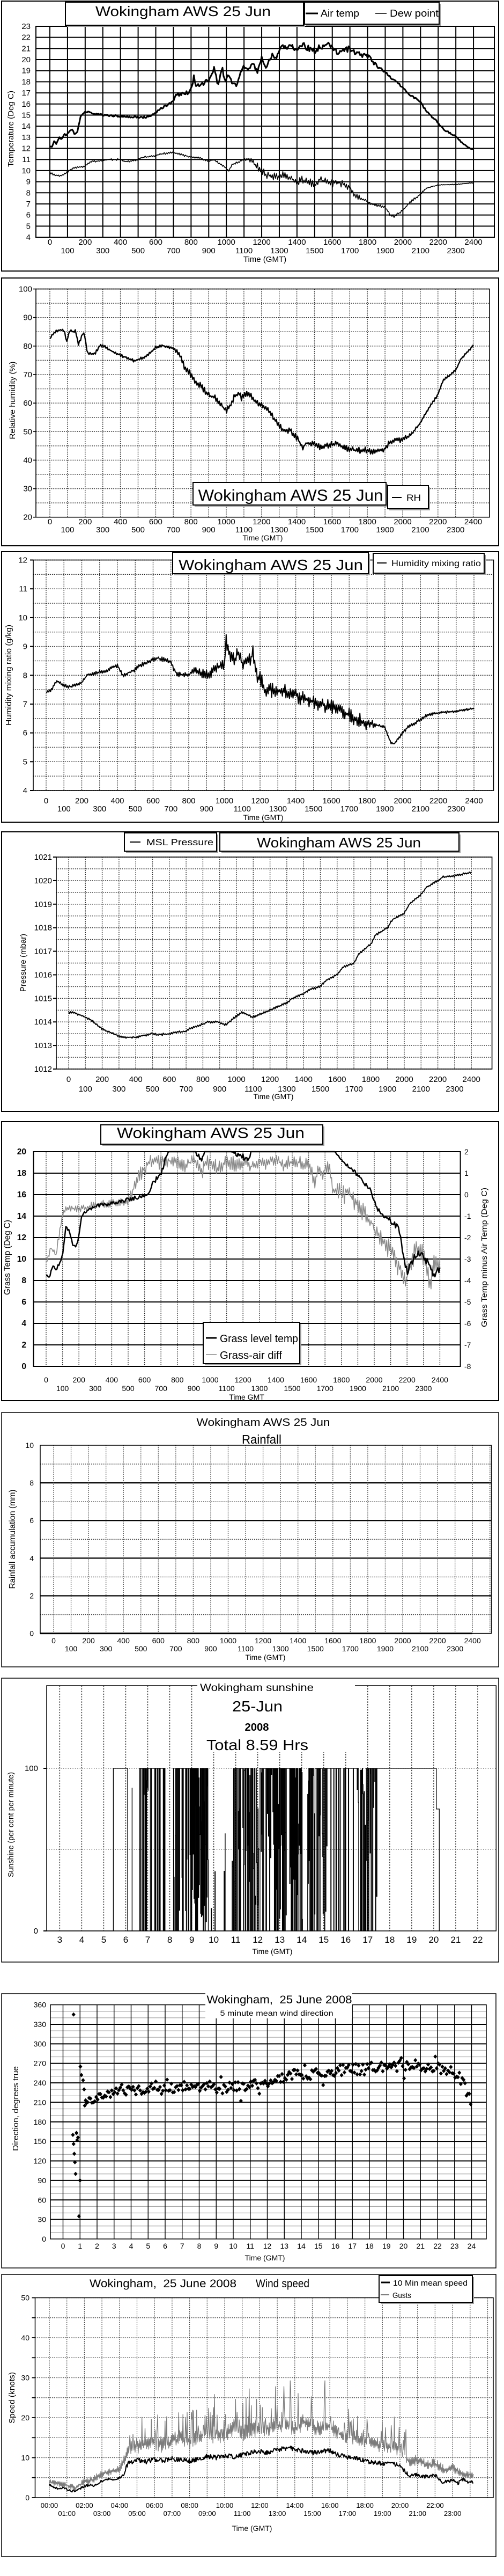 This screenshot has width=504, height=2576. What do you see at coordinates (467, 1259) in the screenshot?
I see `svg-text: -3` at bounding box center [467, 1259].